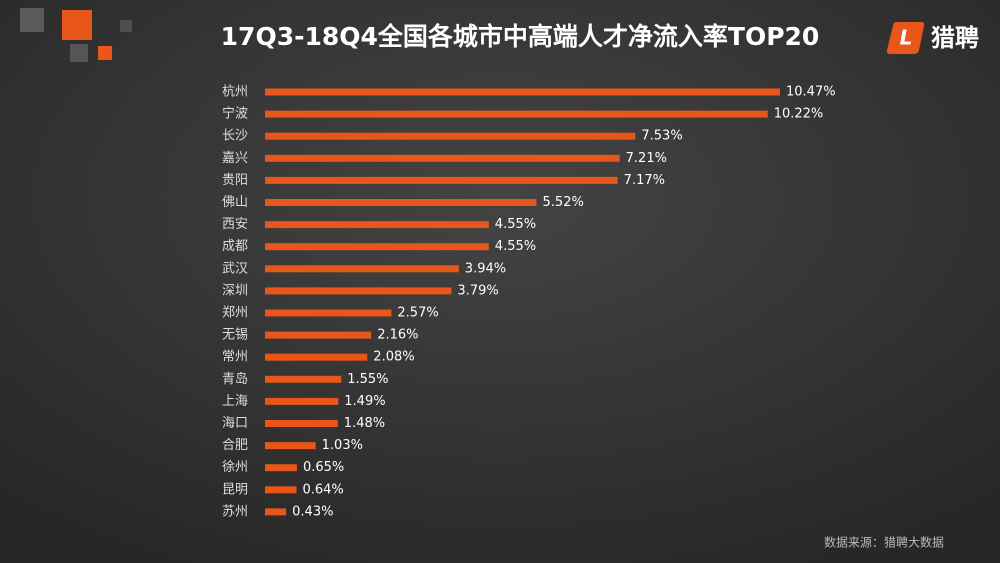 This screenshot has width=1000, height=563. What do you see at coordinates (235, 224) in the screenshot?
I see `category-label: 西安` at bounding box center [235, 224].